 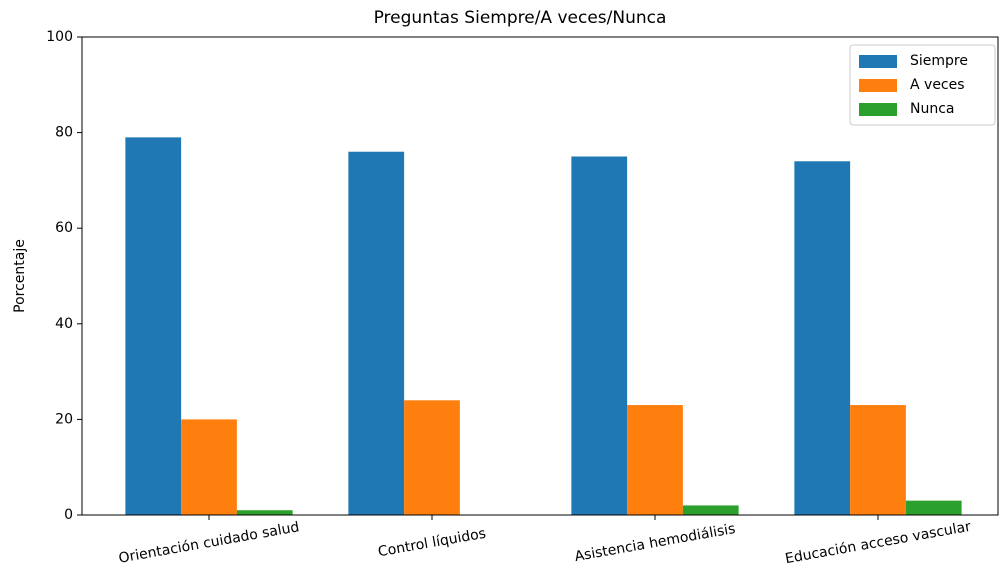 What do you see at coordinates (432, 543) in the screenshot?
I see `x-tick-label: Control líquidos` at bounding box center [432, 543].